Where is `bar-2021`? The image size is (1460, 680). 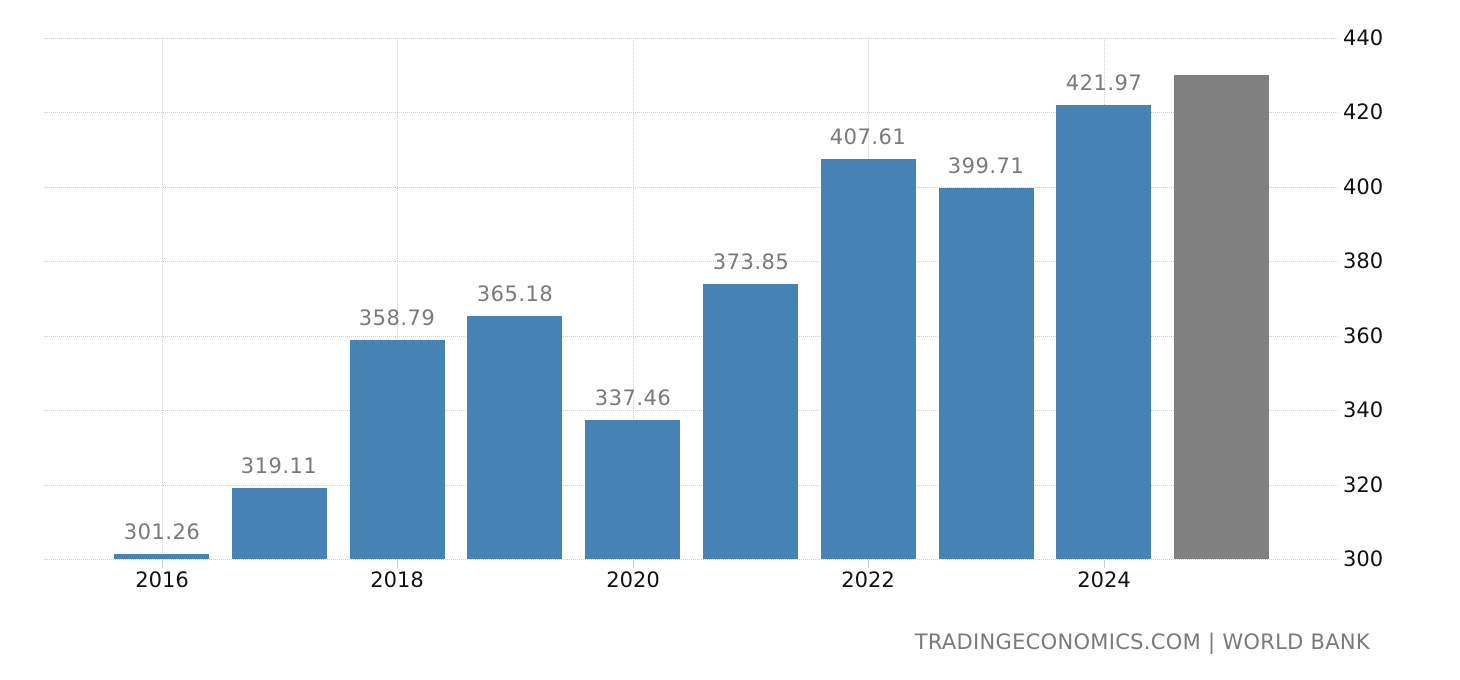 bar-2021 is located at coordinates (750, 421).